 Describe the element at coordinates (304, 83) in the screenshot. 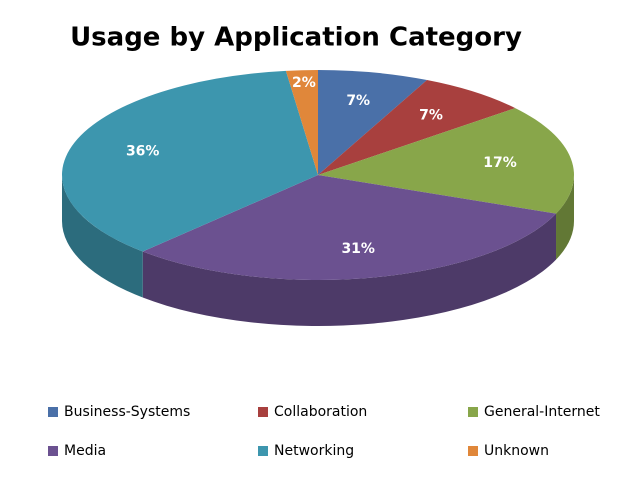

I see `value-label: 2%` at that location.